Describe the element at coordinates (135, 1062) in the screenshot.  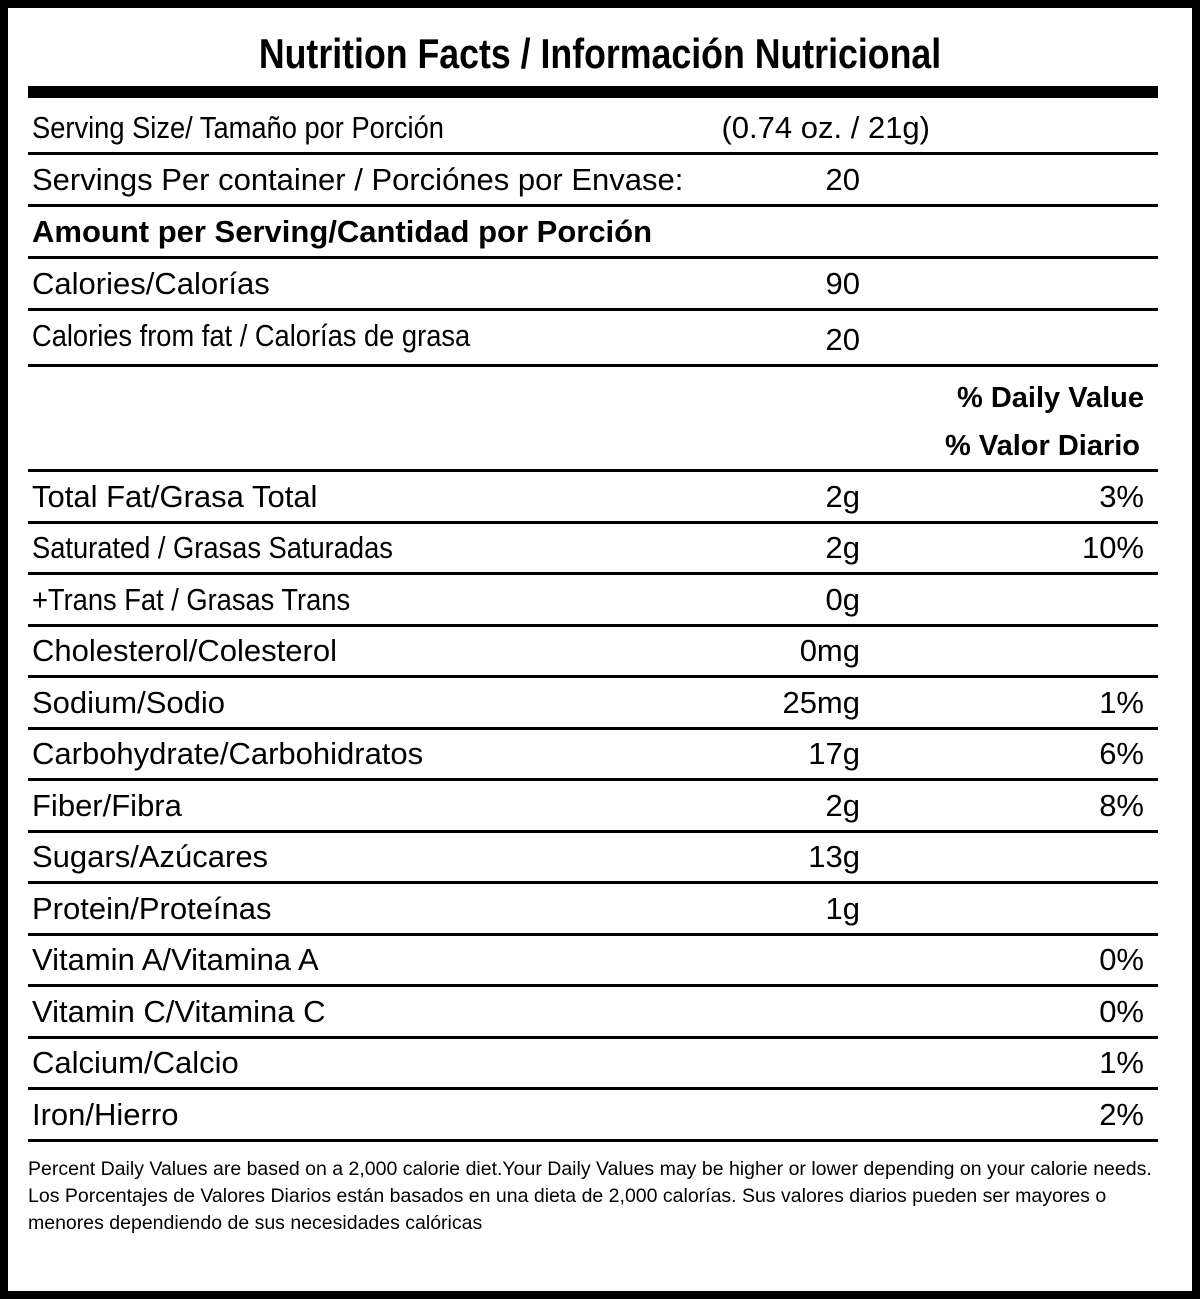
I see `nutrient-label: Calcium/Calcio` at that location.